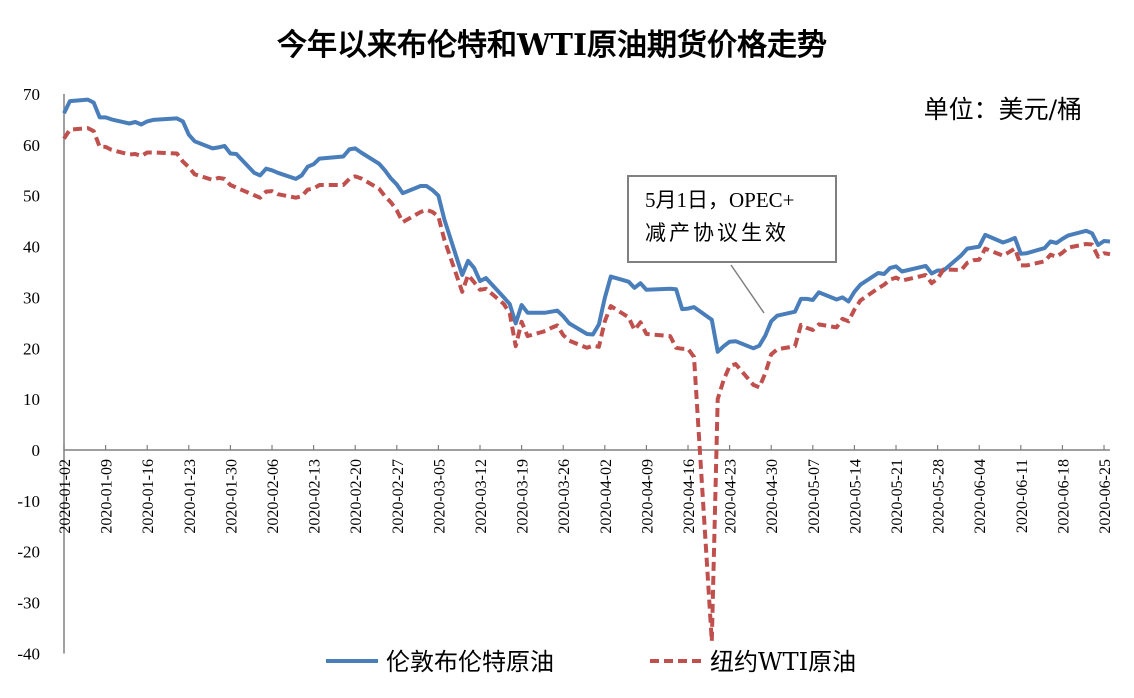 The image size is (1134, 698). What do you see at coordinates (980, 496) in the screenshot?
I see `x-tick-label: 2020-06-04` at bounding box center [980, 496].